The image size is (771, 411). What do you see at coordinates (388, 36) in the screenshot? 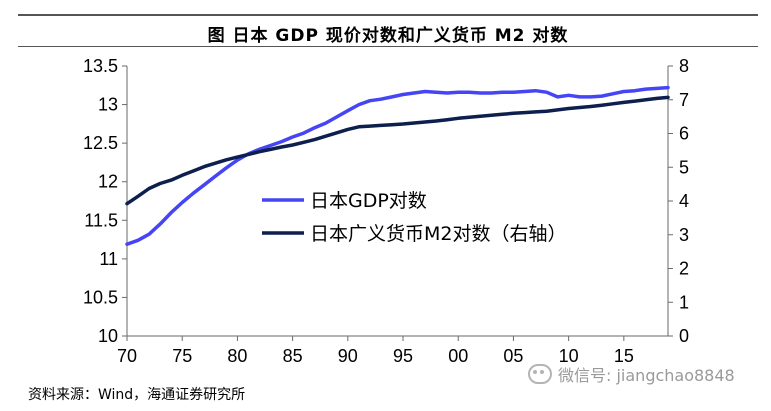
I see `figure-title: 图 日本 GDP 现价对数和广义货币 M2 对数` at bounding box center [388, 36].